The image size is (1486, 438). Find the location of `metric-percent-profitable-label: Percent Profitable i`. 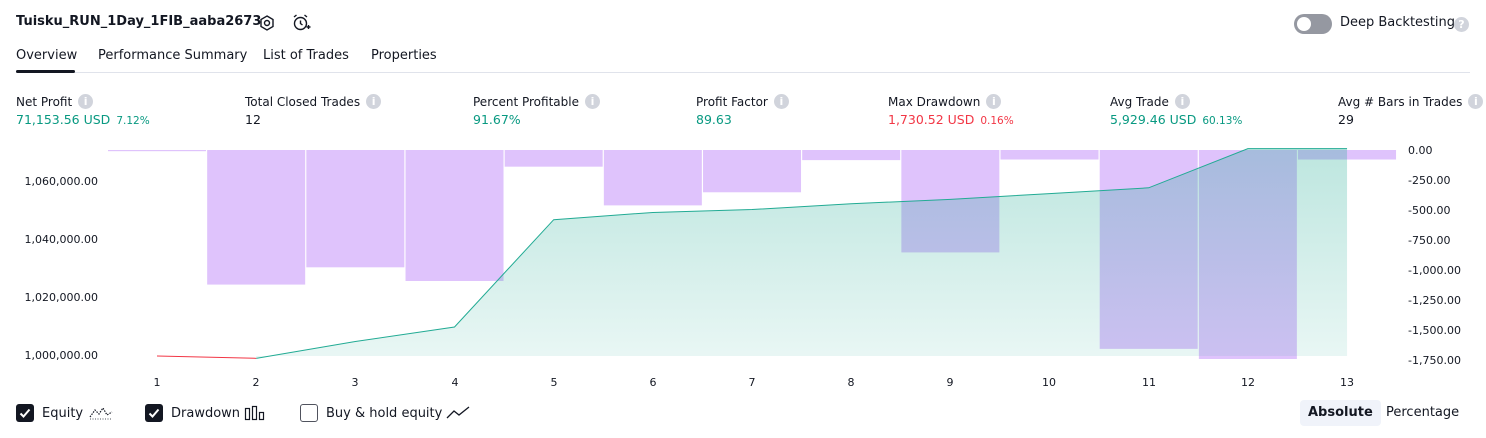

metric-percent-profitable-label: Percent Profitable i is located at coordinates (536, 101).